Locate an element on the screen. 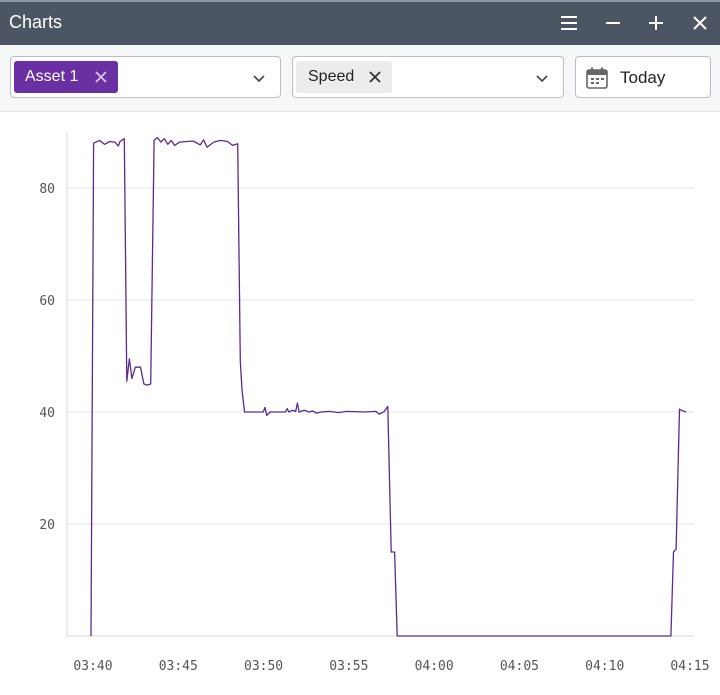 Image resolution: width=720 pixels, height=695 pixels. asset-chip: Asset 1 is located at coordinates (66, 77).